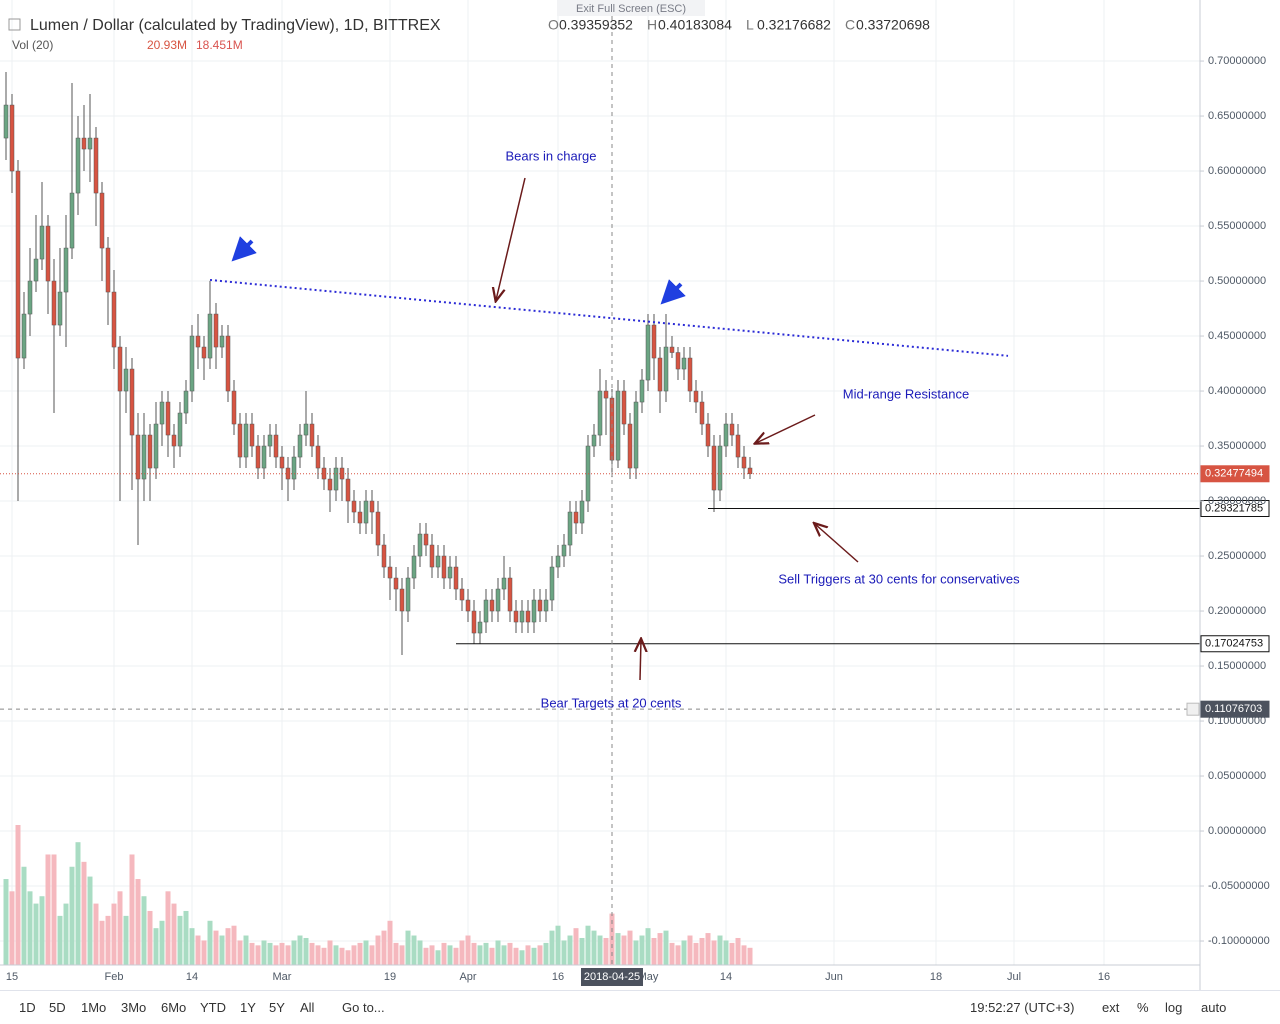 The image size is (1280, 1024). Describe the element at coordinates (12, 977) in the screenshot. I see `x-tick-label: 15` at that location.